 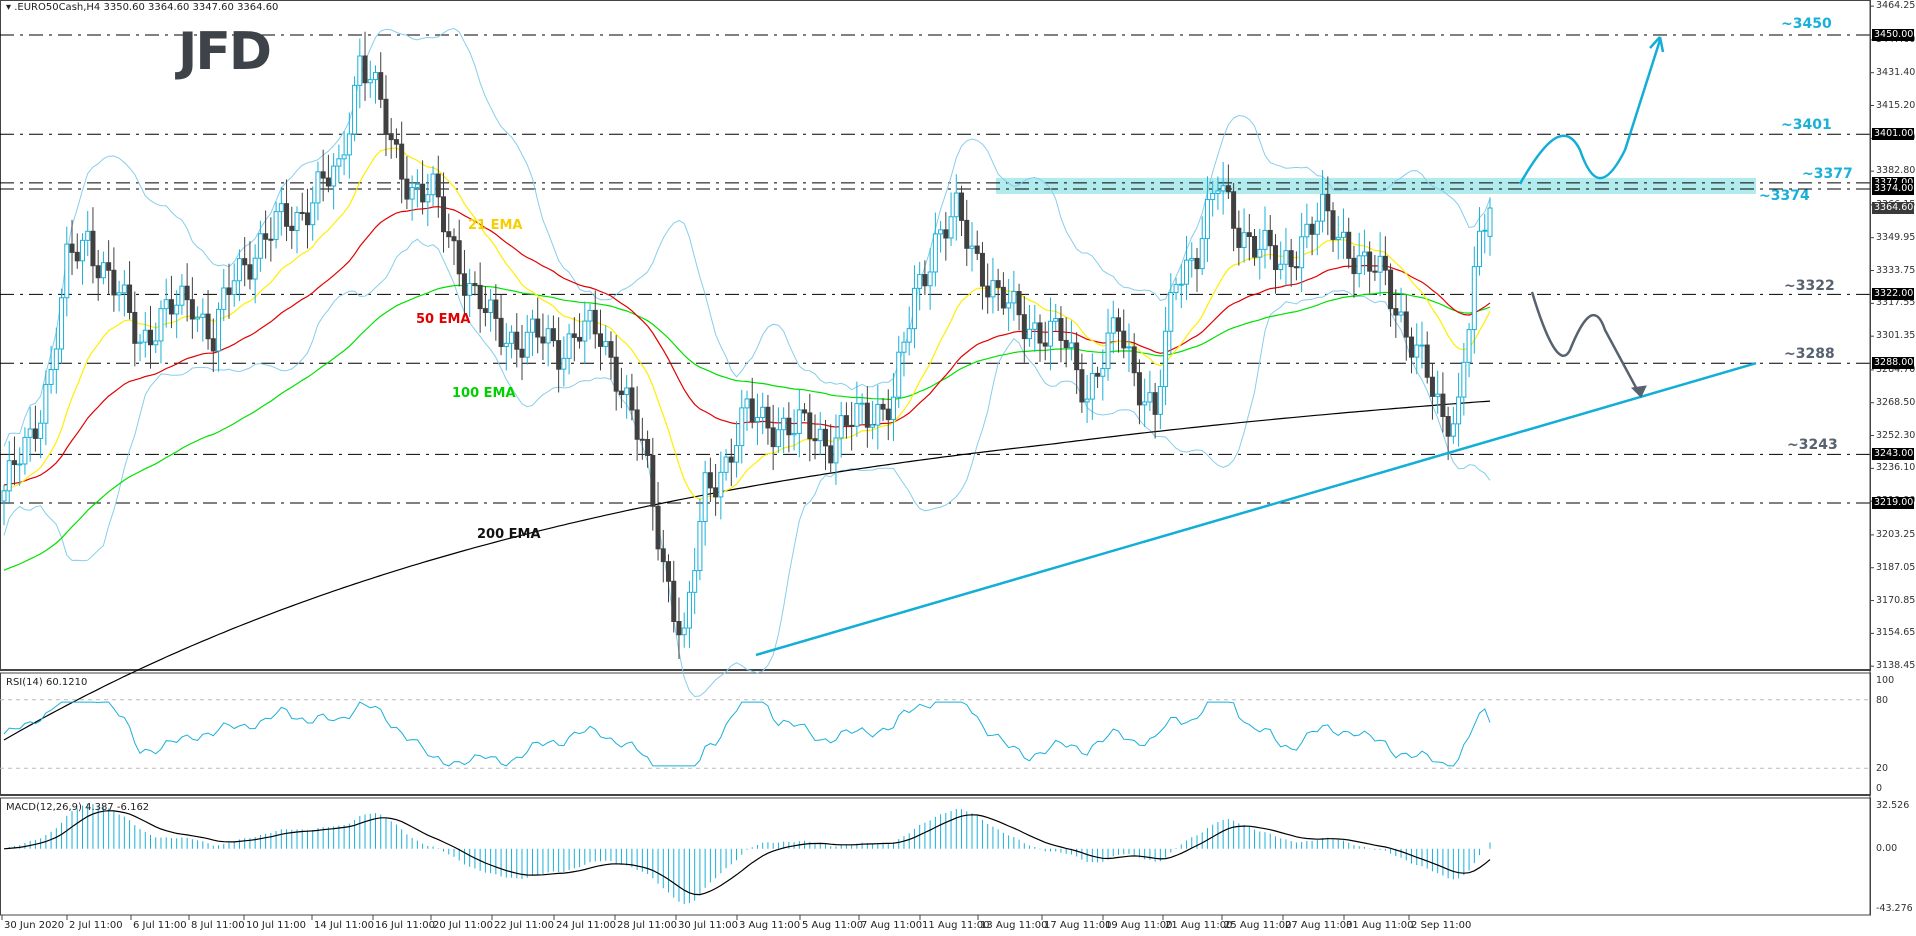 What do you see at coordinates (1896, 303) in the screenshot?
I see `price-tick: 3317.55` at bounding box center [1896, 303].